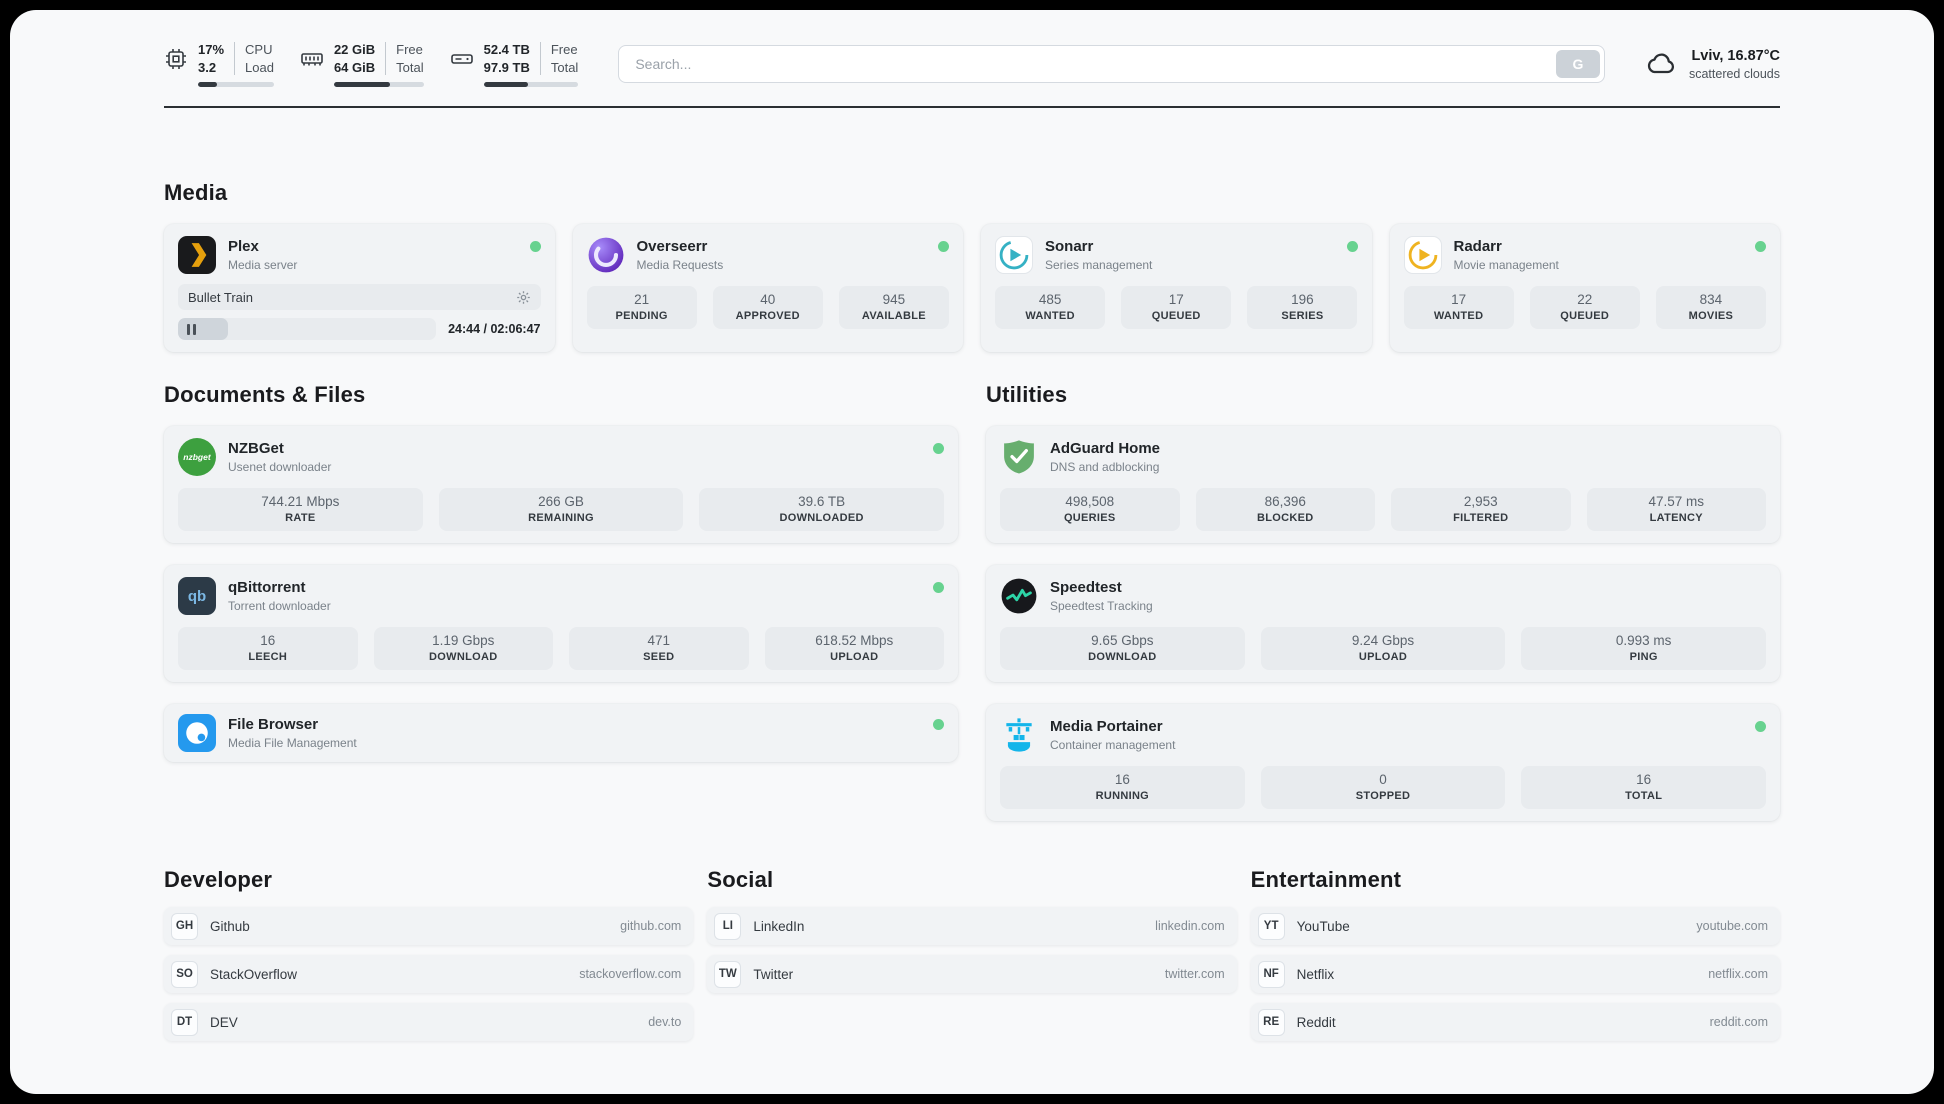 The height and width of the screenshot is (1104, 1944). What do you see at coordinates (728, 974) in the screenshot?
I see `twitter-icon: TW` at bounding box center [728, 974].